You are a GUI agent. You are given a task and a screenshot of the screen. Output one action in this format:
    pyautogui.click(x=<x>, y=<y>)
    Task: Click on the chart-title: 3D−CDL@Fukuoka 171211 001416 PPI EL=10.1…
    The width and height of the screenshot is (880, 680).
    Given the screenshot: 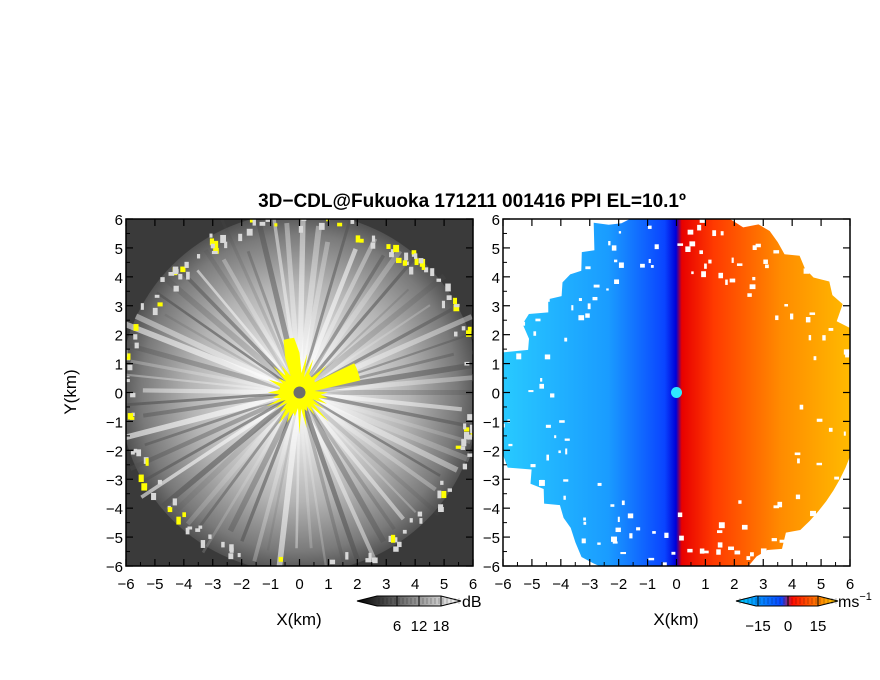 What is the action you would take?
    pyautogui.click(x=472, y=201)
    